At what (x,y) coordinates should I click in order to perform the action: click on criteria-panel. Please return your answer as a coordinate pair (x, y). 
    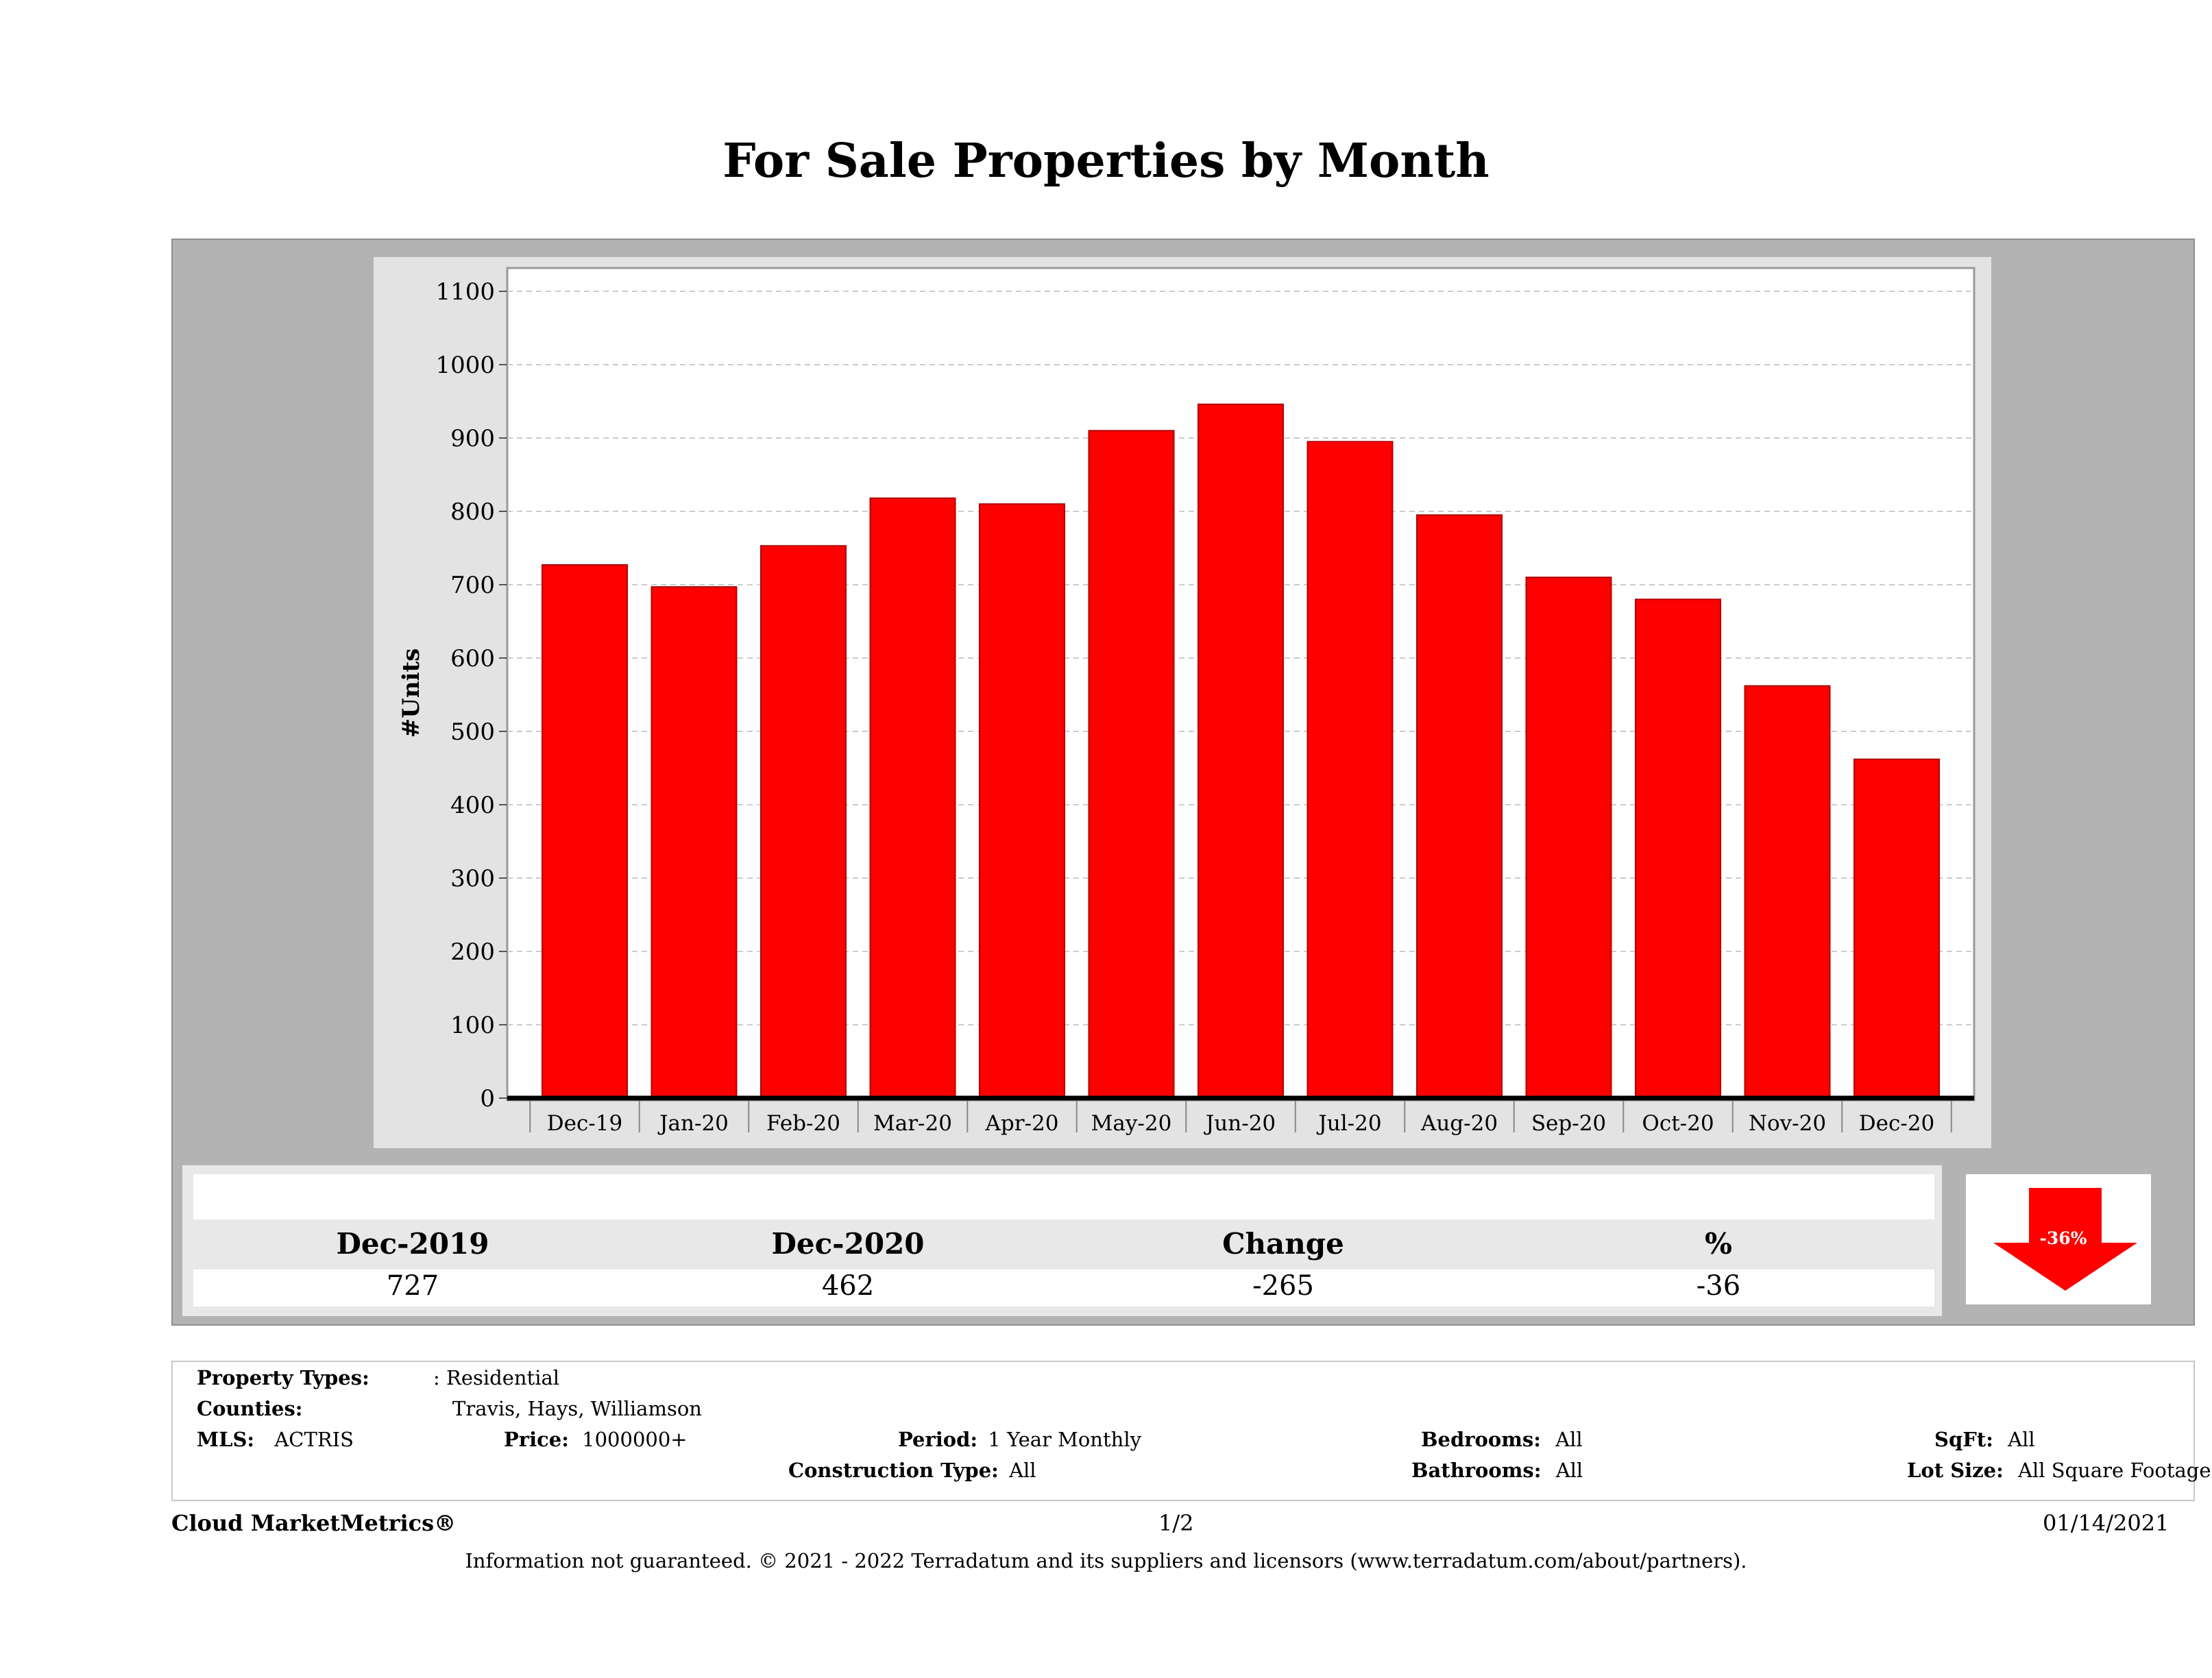
    Looking at the image, I should click on (1183, 1431).